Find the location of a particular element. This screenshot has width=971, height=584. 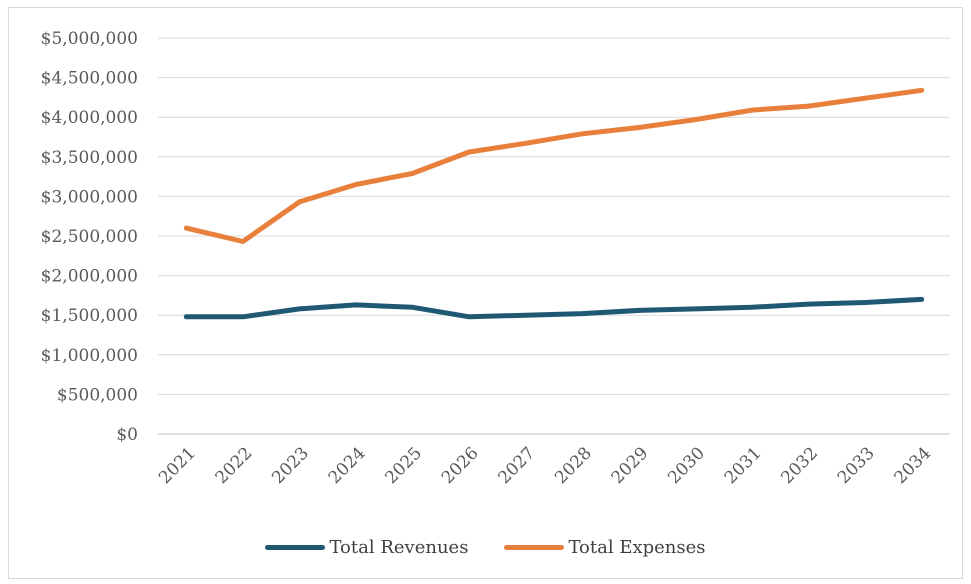

x-tick-label: 2024 is located at coordinates (347, 465).